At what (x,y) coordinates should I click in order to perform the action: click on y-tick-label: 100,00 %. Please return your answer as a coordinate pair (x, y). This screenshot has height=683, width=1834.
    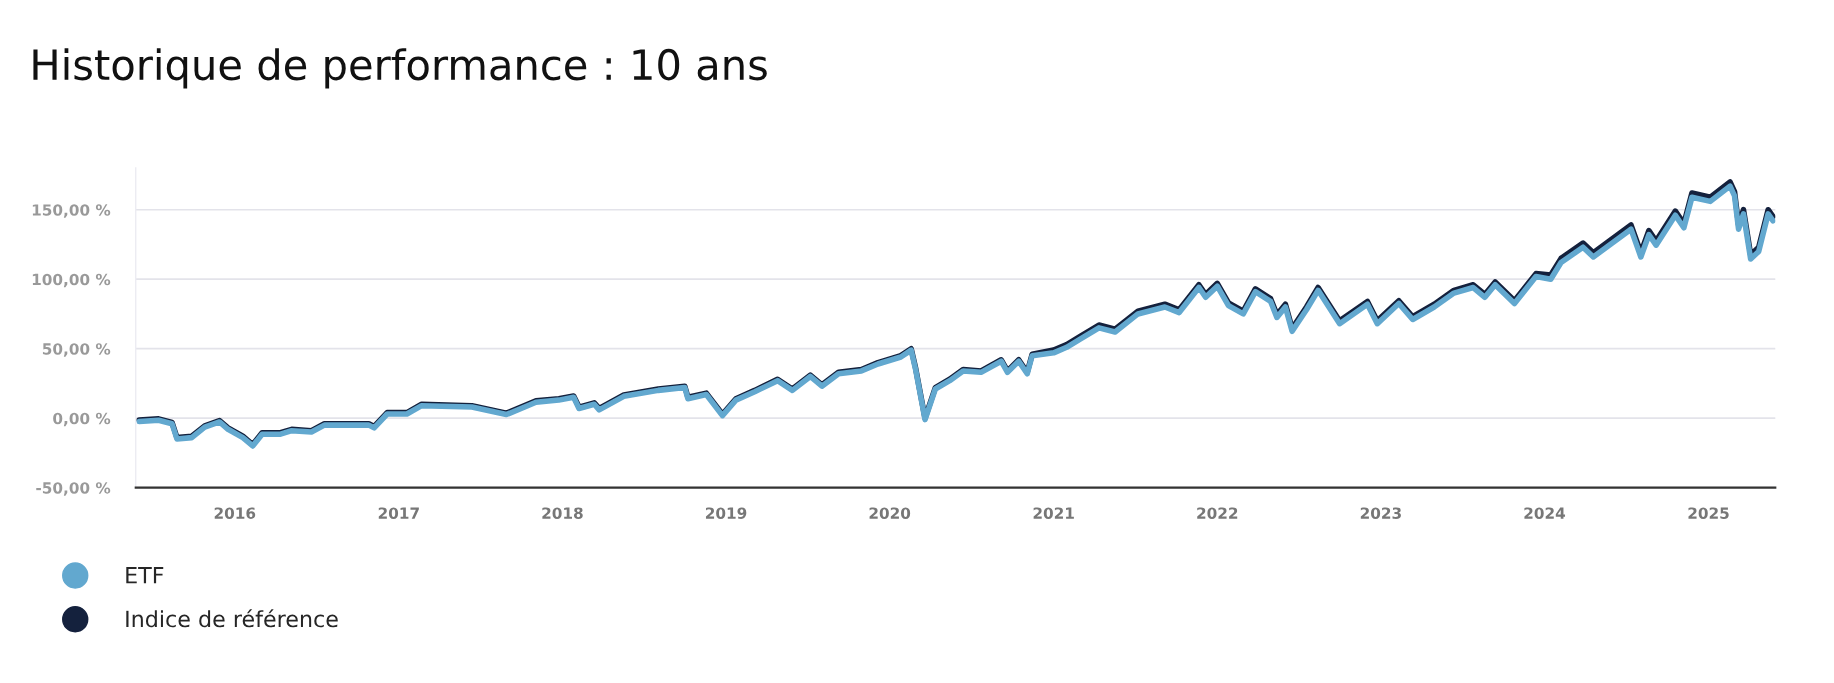
    Looking at the image, I should click on (71, 280).